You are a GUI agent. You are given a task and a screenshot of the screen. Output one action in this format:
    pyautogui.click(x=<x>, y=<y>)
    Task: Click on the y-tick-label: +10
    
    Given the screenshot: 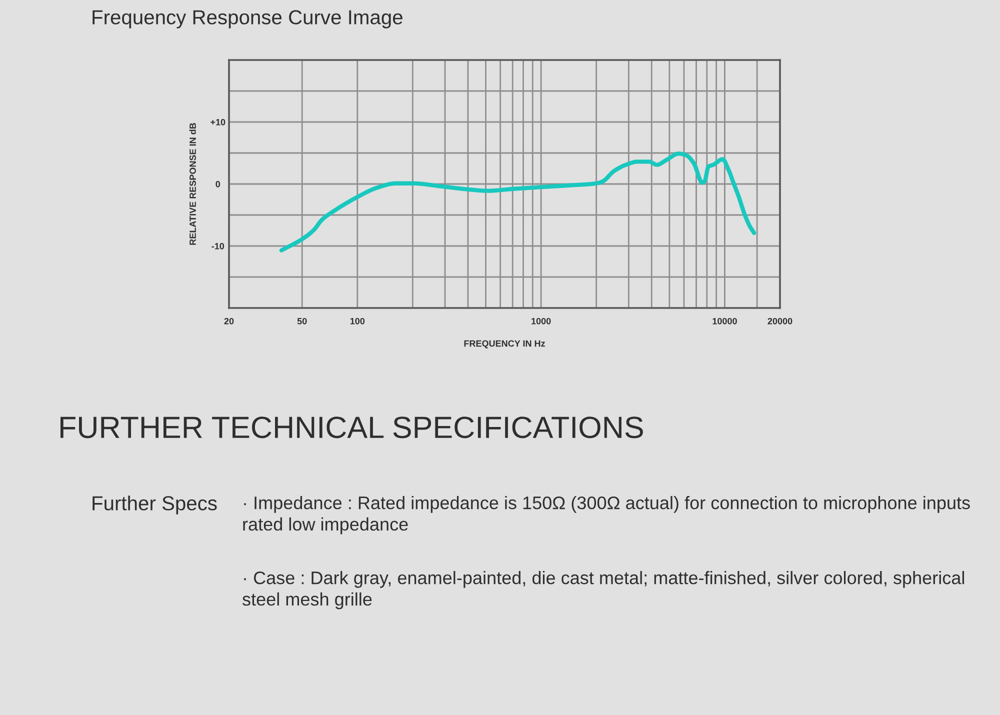 What is the action you would take?
    pyautogui.click(x=218, y=122)
    